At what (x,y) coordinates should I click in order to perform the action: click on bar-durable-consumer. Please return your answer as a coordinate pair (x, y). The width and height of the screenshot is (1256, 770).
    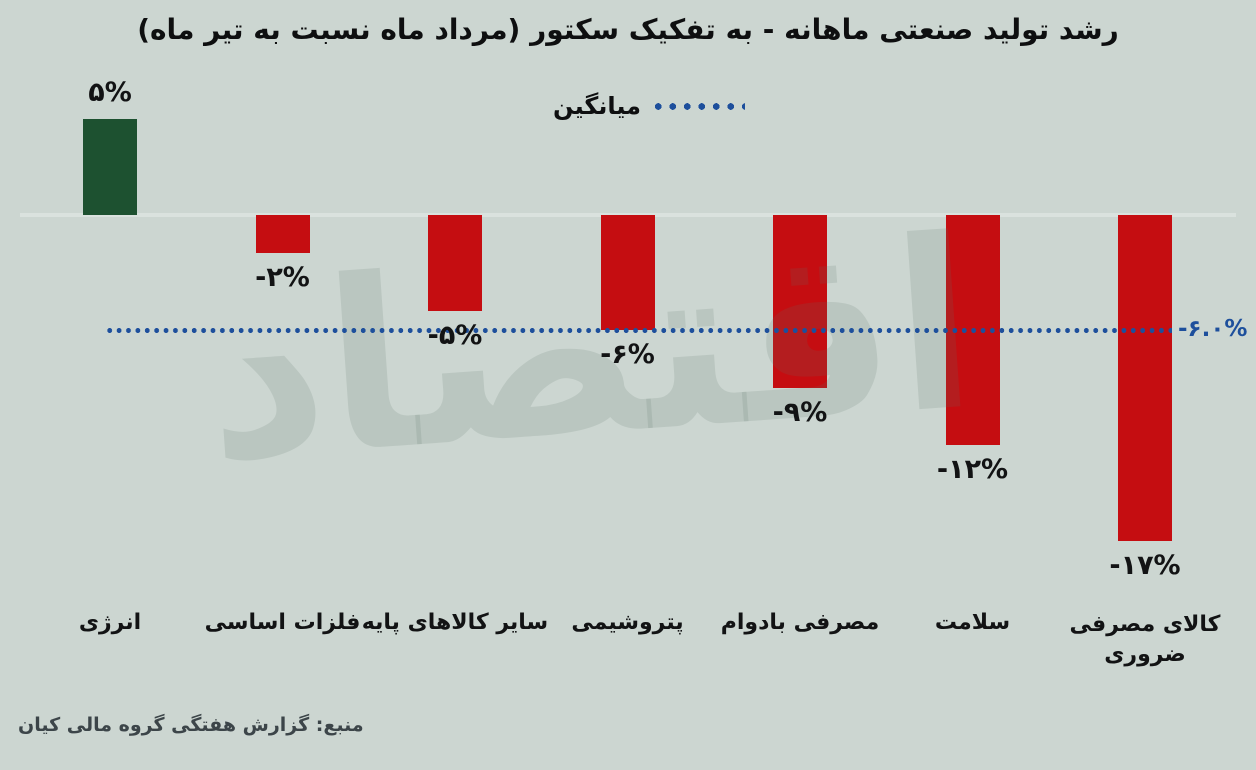
    Looking at the image, I should click on (800, 301).